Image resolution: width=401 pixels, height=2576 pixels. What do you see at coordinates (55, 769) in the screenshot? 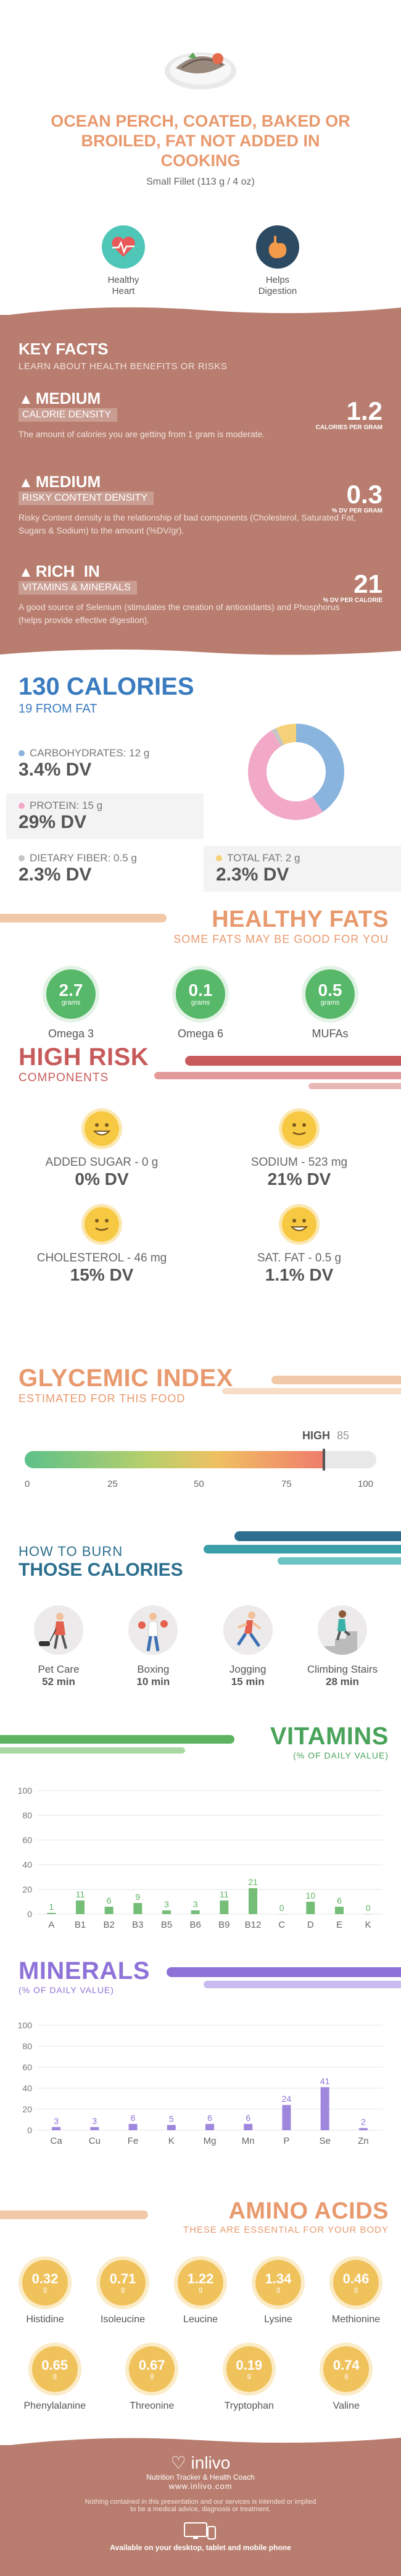
I see `carbs-dv: 3.4% DV` at bounding box center [55, 769].